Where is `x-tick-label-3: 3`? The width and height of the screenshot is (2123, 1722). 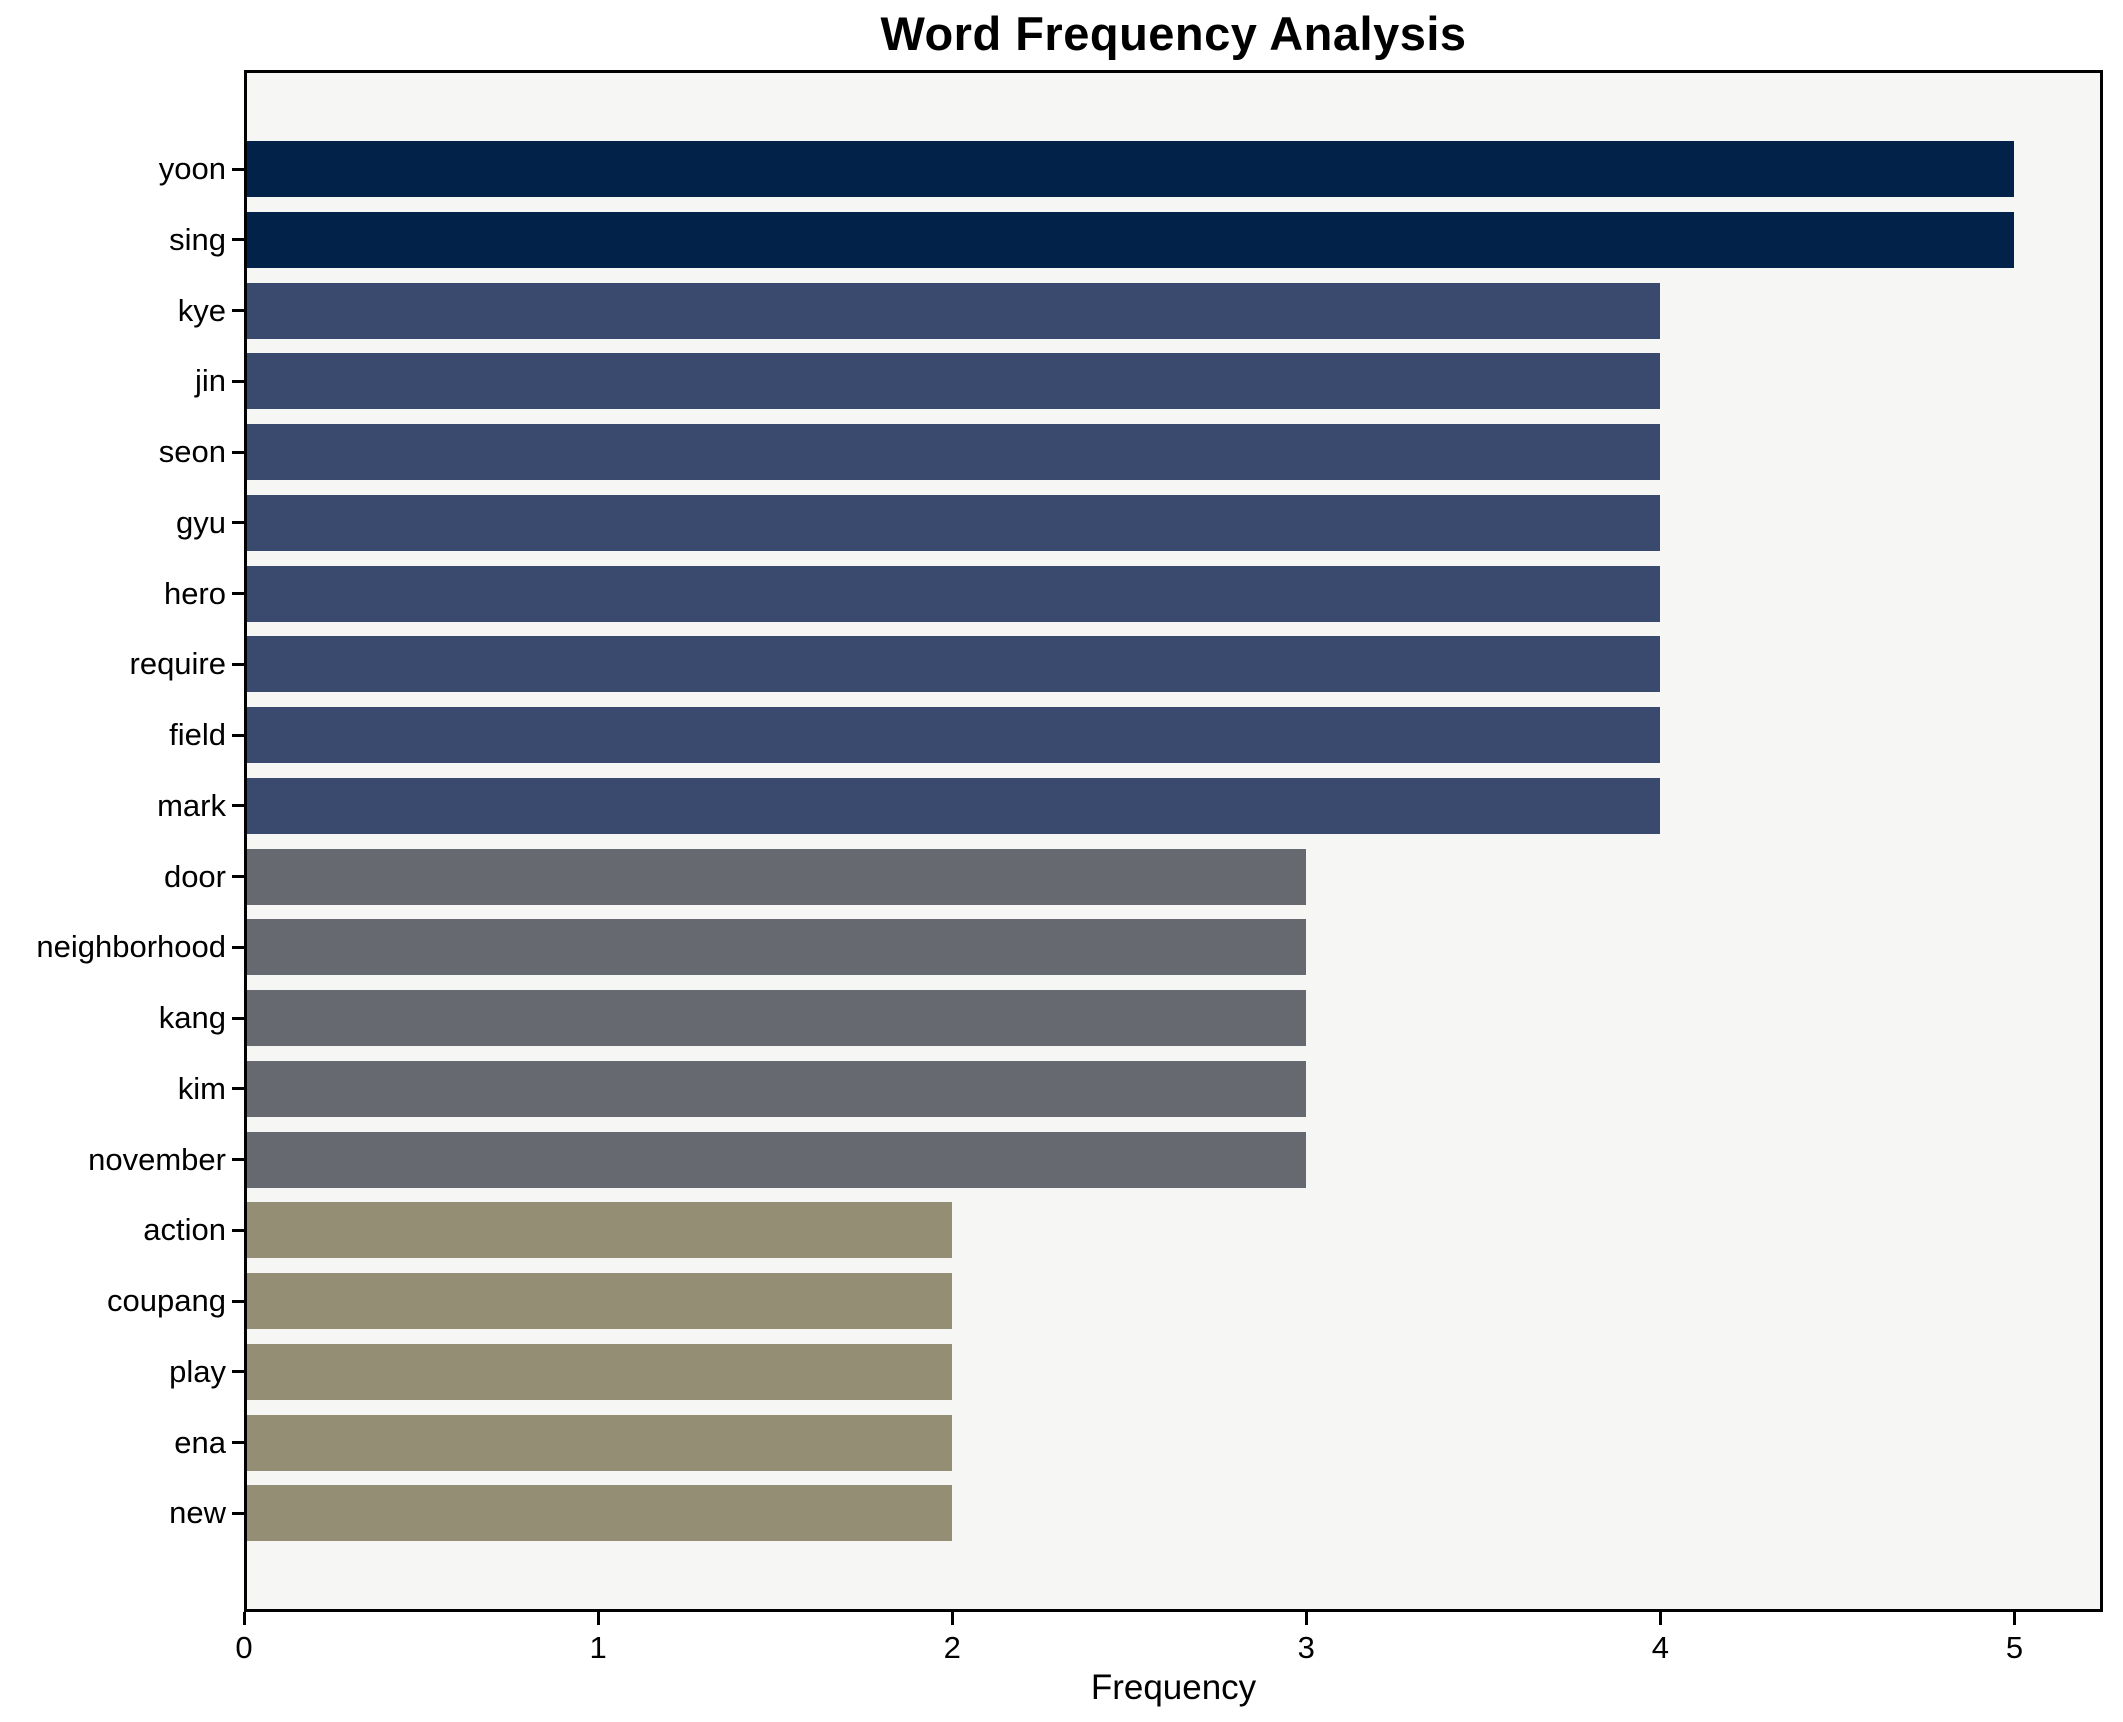 x-tick-label-3: 3 is located at coordinates (1306, 1647).